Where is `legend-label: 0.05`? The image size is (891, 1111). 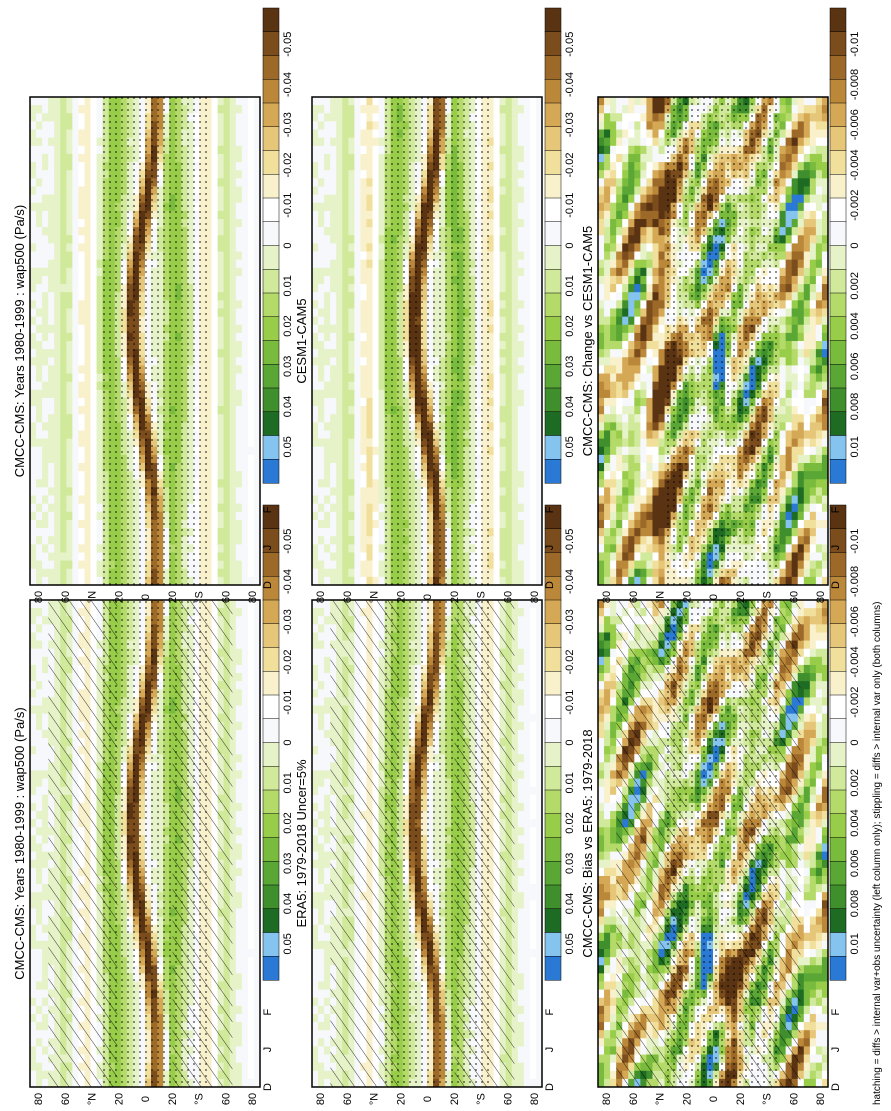
legend-label: 0.05 is located at coordinates (288, 943).